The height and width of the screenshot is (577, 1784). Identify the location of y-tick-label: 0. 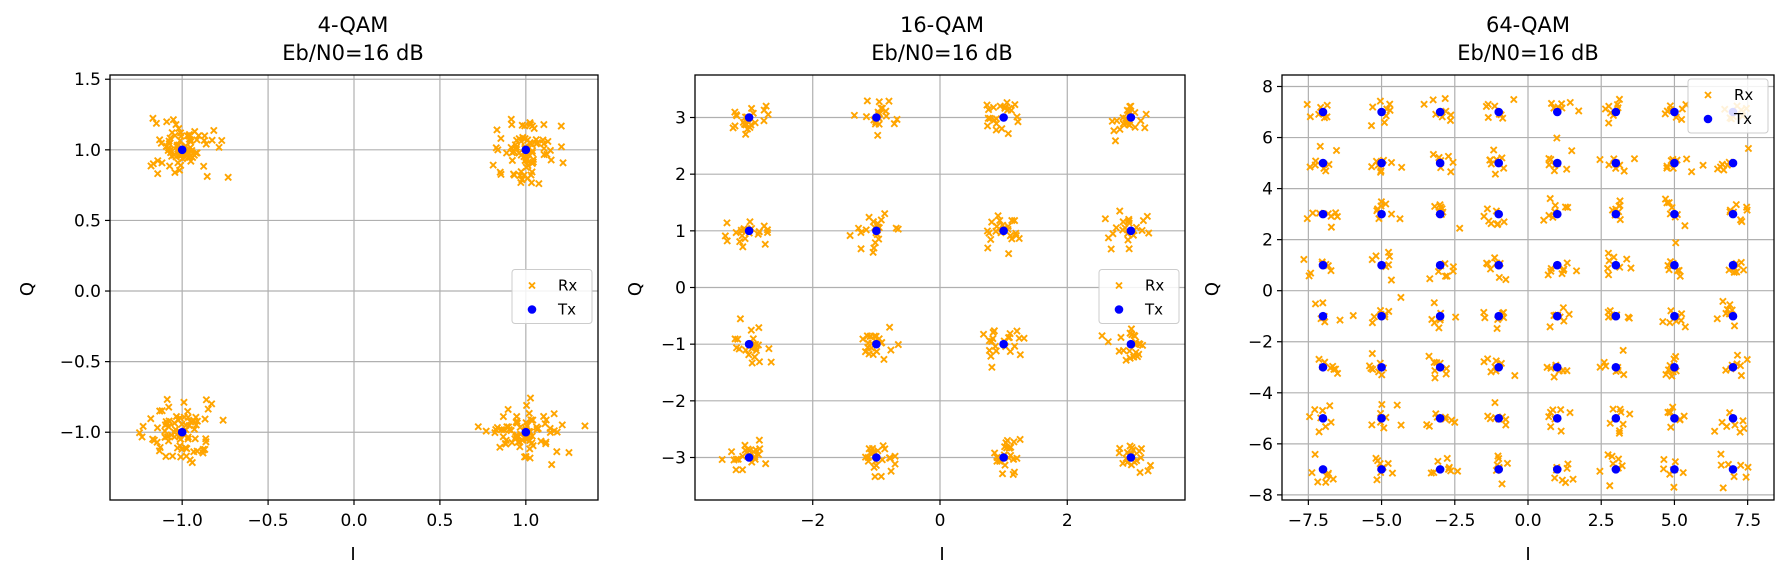
(680, 289).